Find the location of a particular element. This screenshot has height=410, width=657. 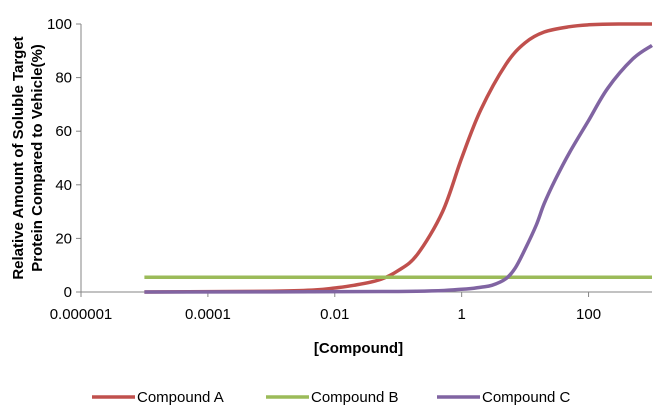

x-axis-title: [Compound] is located at coordinates (358, 348).